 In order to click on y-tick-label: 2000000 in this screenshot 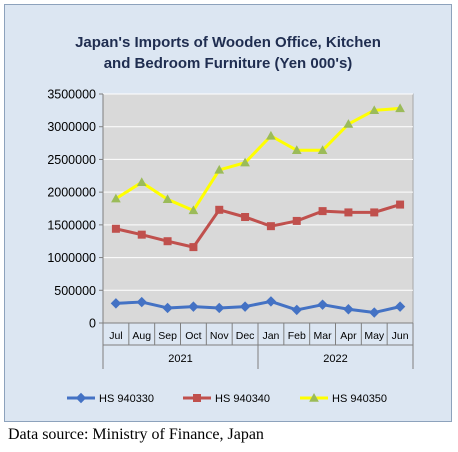, I will do `click(71, 193)`.